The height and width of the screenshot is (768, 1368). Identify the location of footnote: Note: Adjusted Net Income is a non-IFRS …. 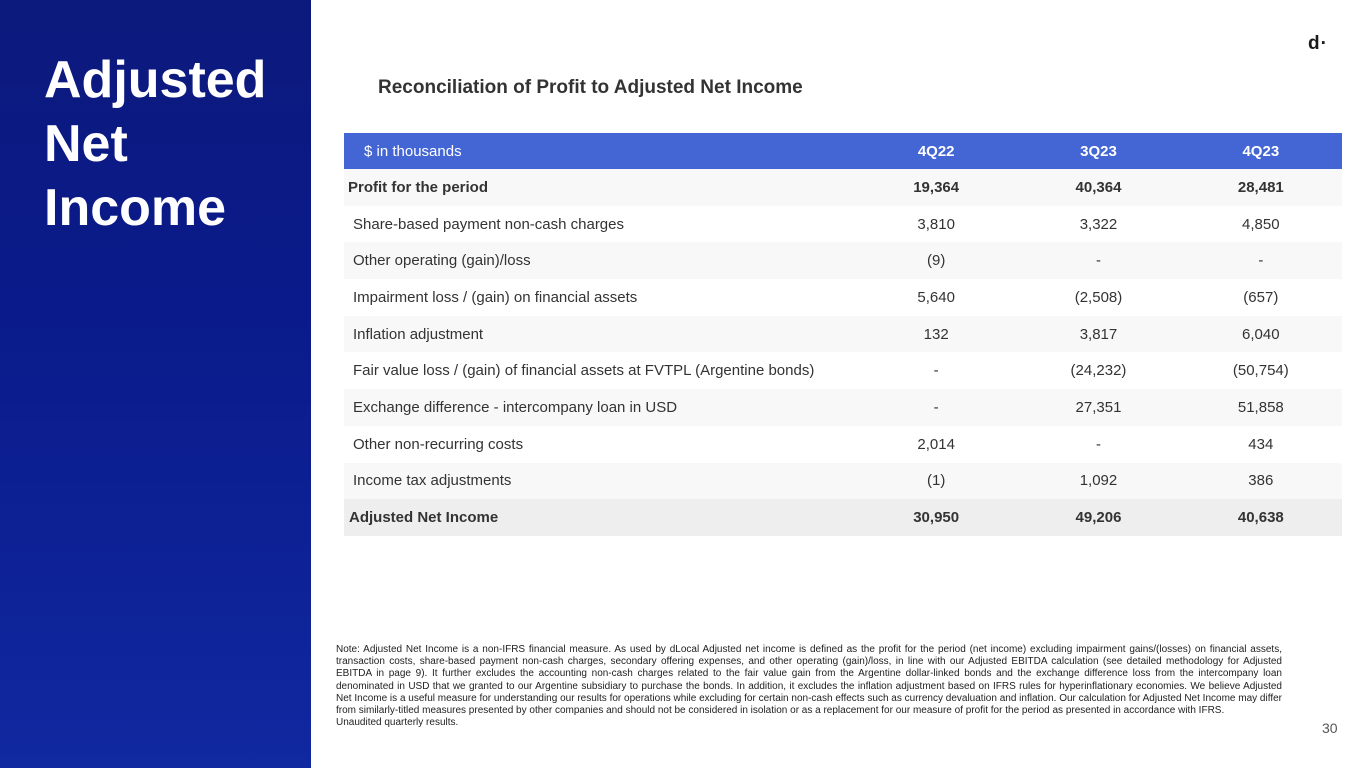
(809, 686).